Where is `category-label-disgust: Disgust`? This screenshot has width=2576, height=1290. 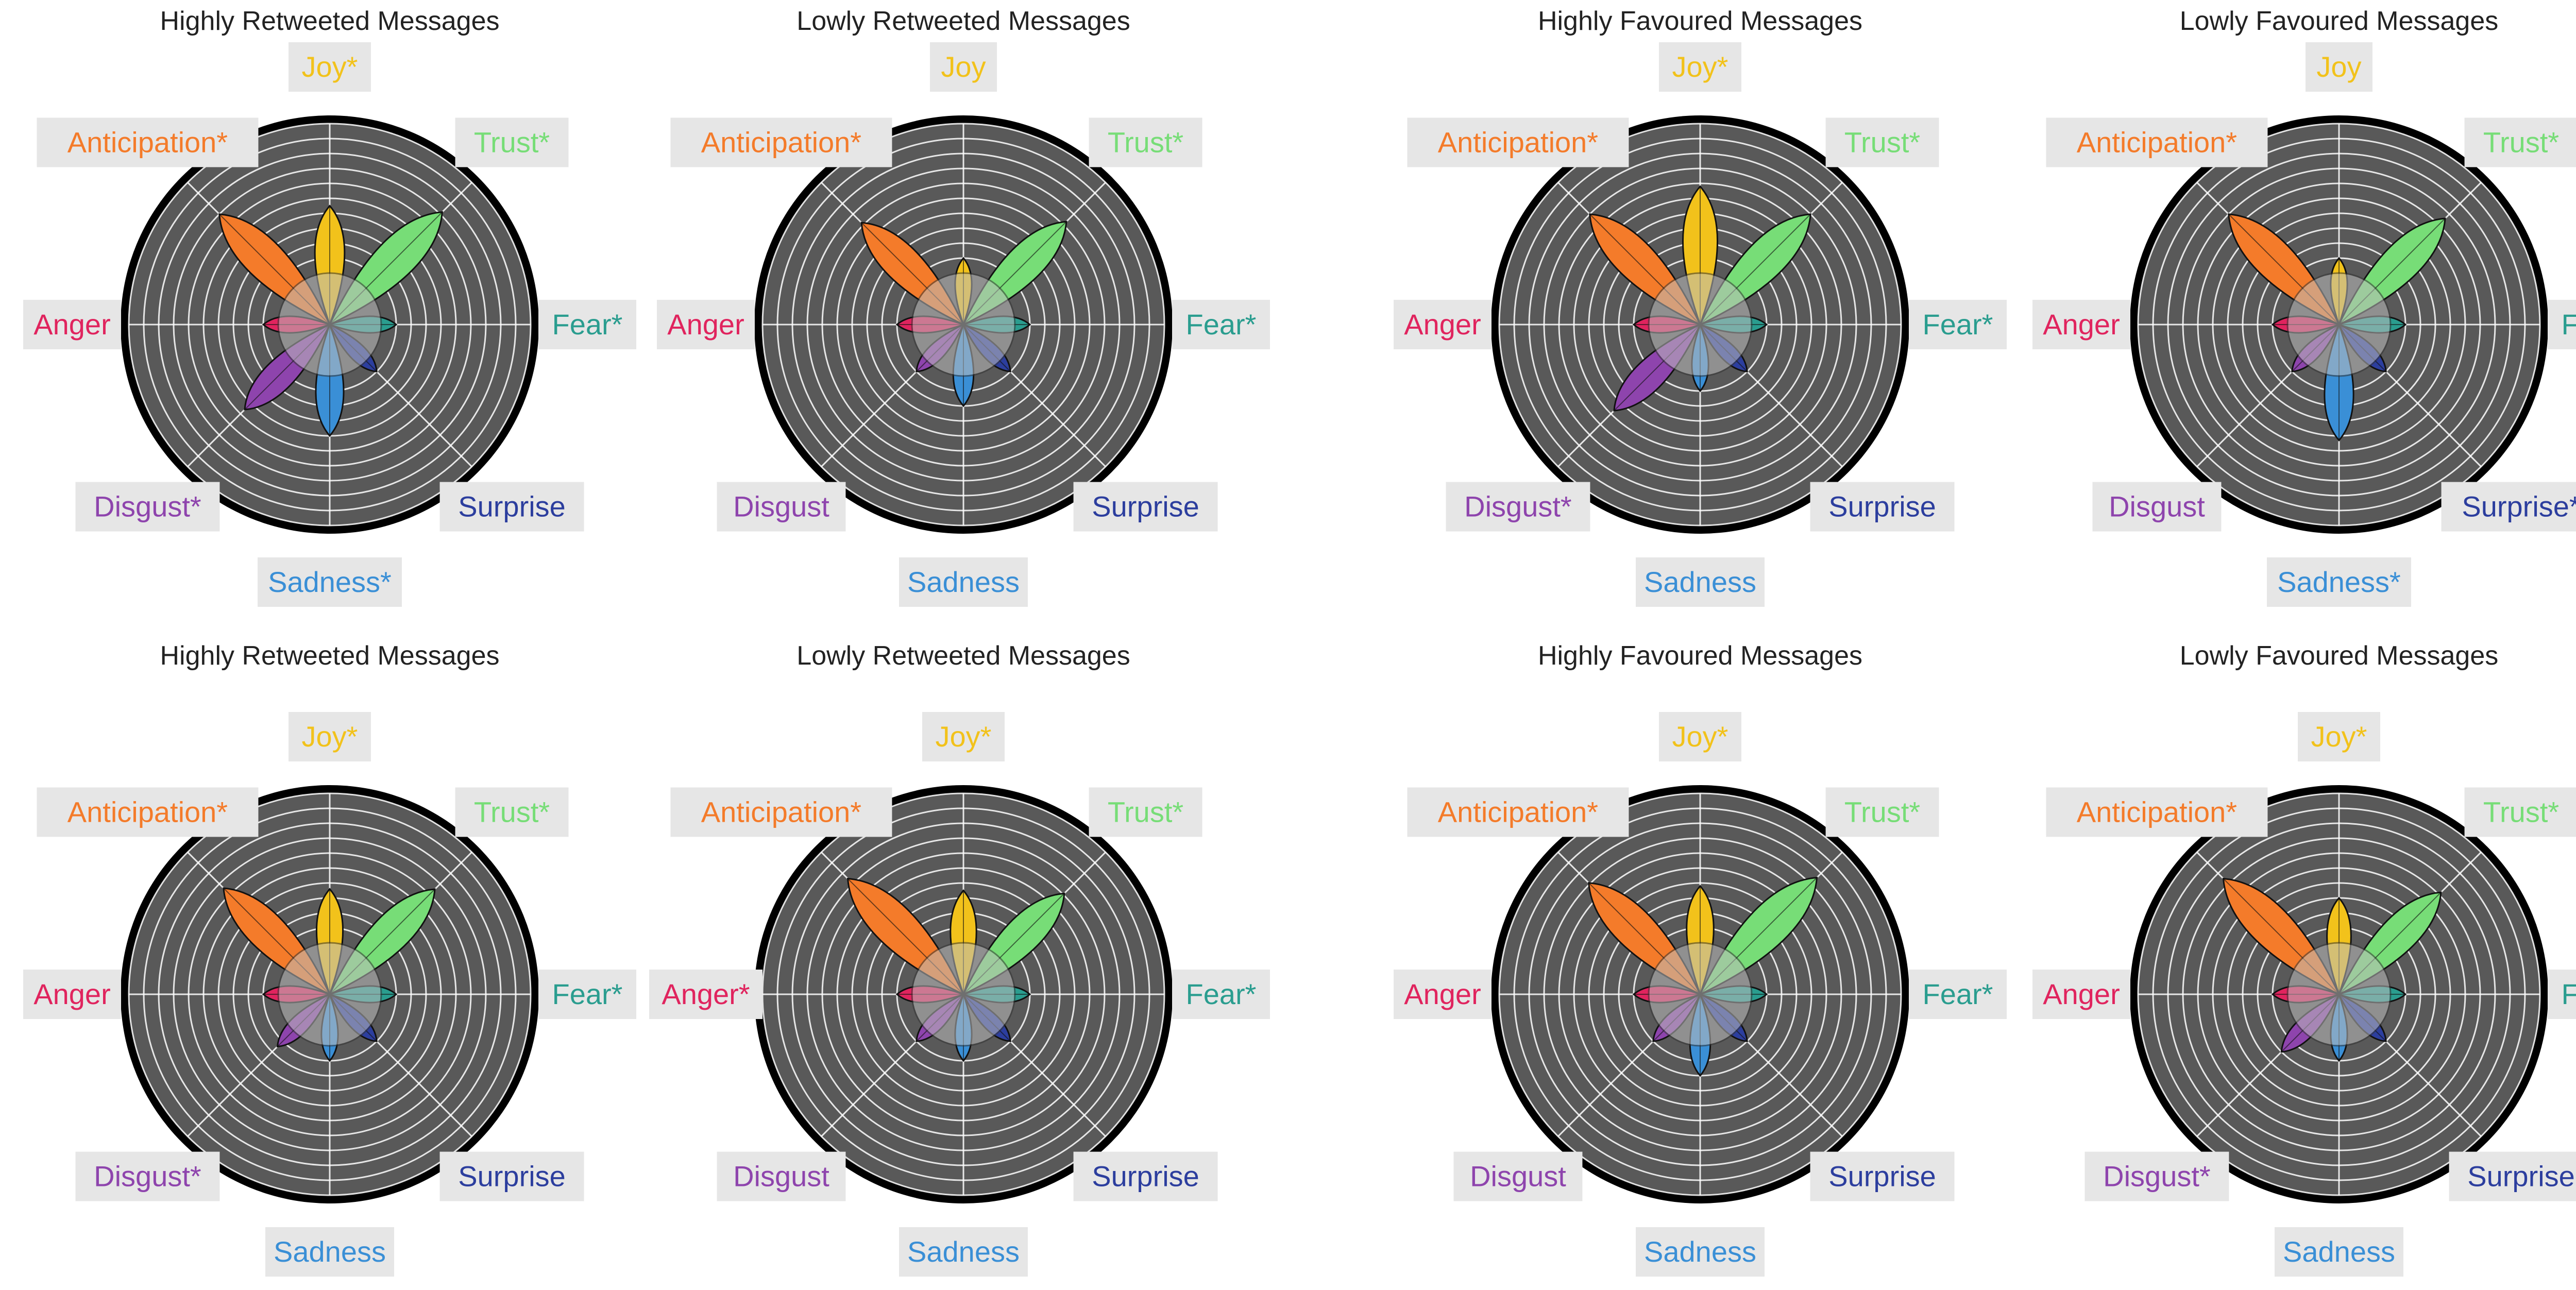 category-label-disgust: Disgust is located at coordinates (781, 506).